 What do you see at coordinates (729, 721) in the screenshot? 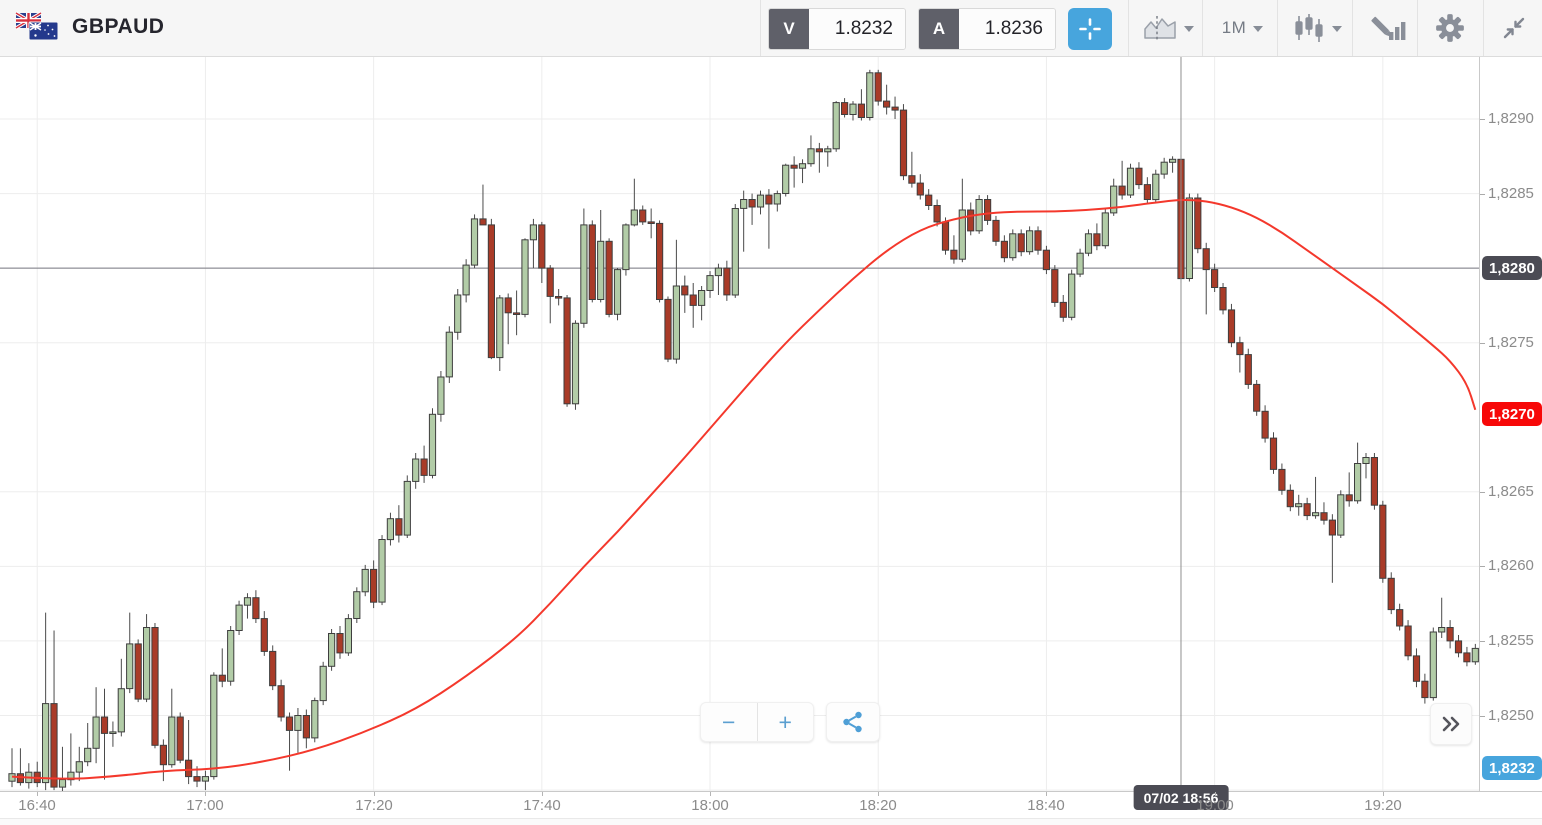
I see `zoom-out-button: −` at bounding box center [729, 721].